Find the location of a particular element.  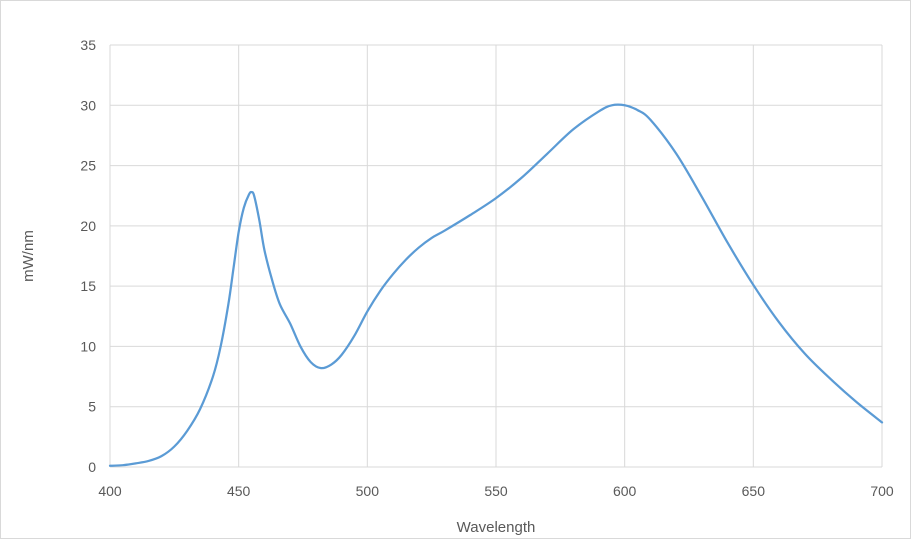

x-tick-label: 650 is located at coordinates (754, 491).